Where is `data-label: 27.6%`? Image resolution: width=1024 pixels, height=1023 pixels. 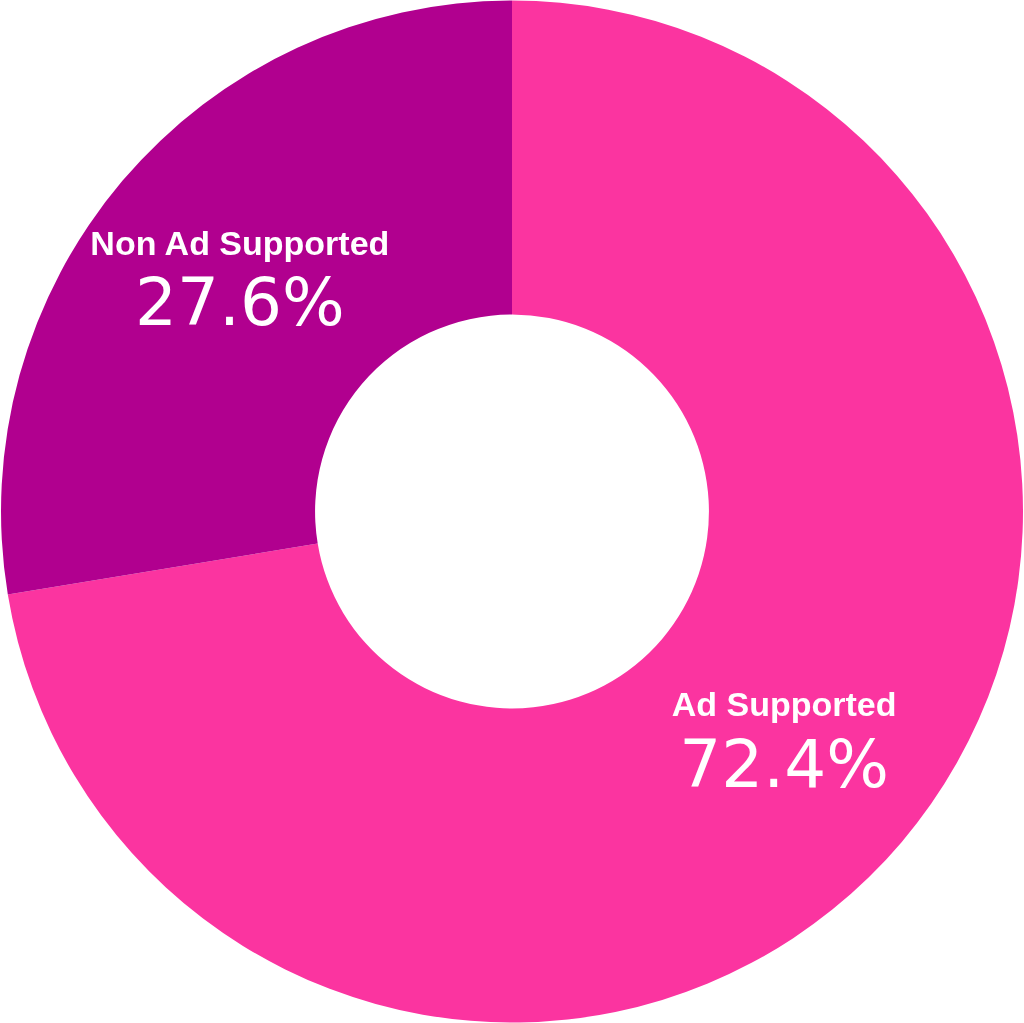 data-label: 27.6% is located at coordinates (240, 303).